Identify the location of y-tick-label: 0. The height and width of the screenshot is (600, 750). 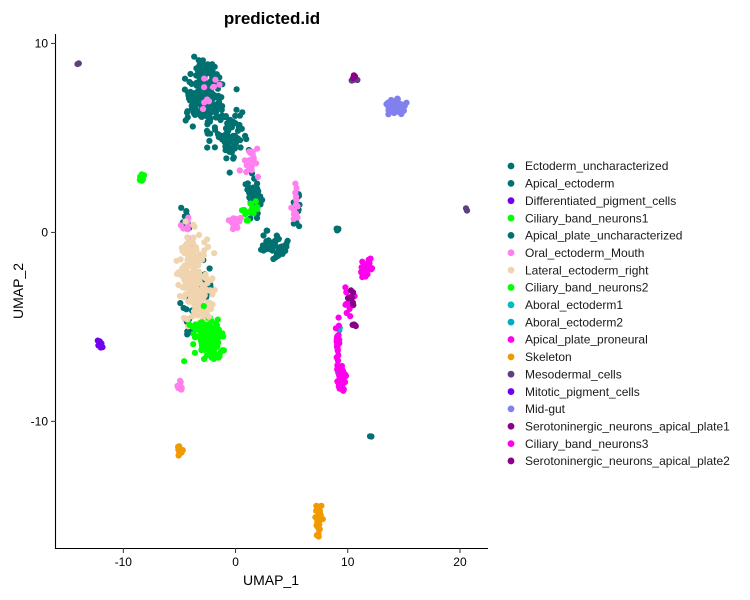
(44, 232).